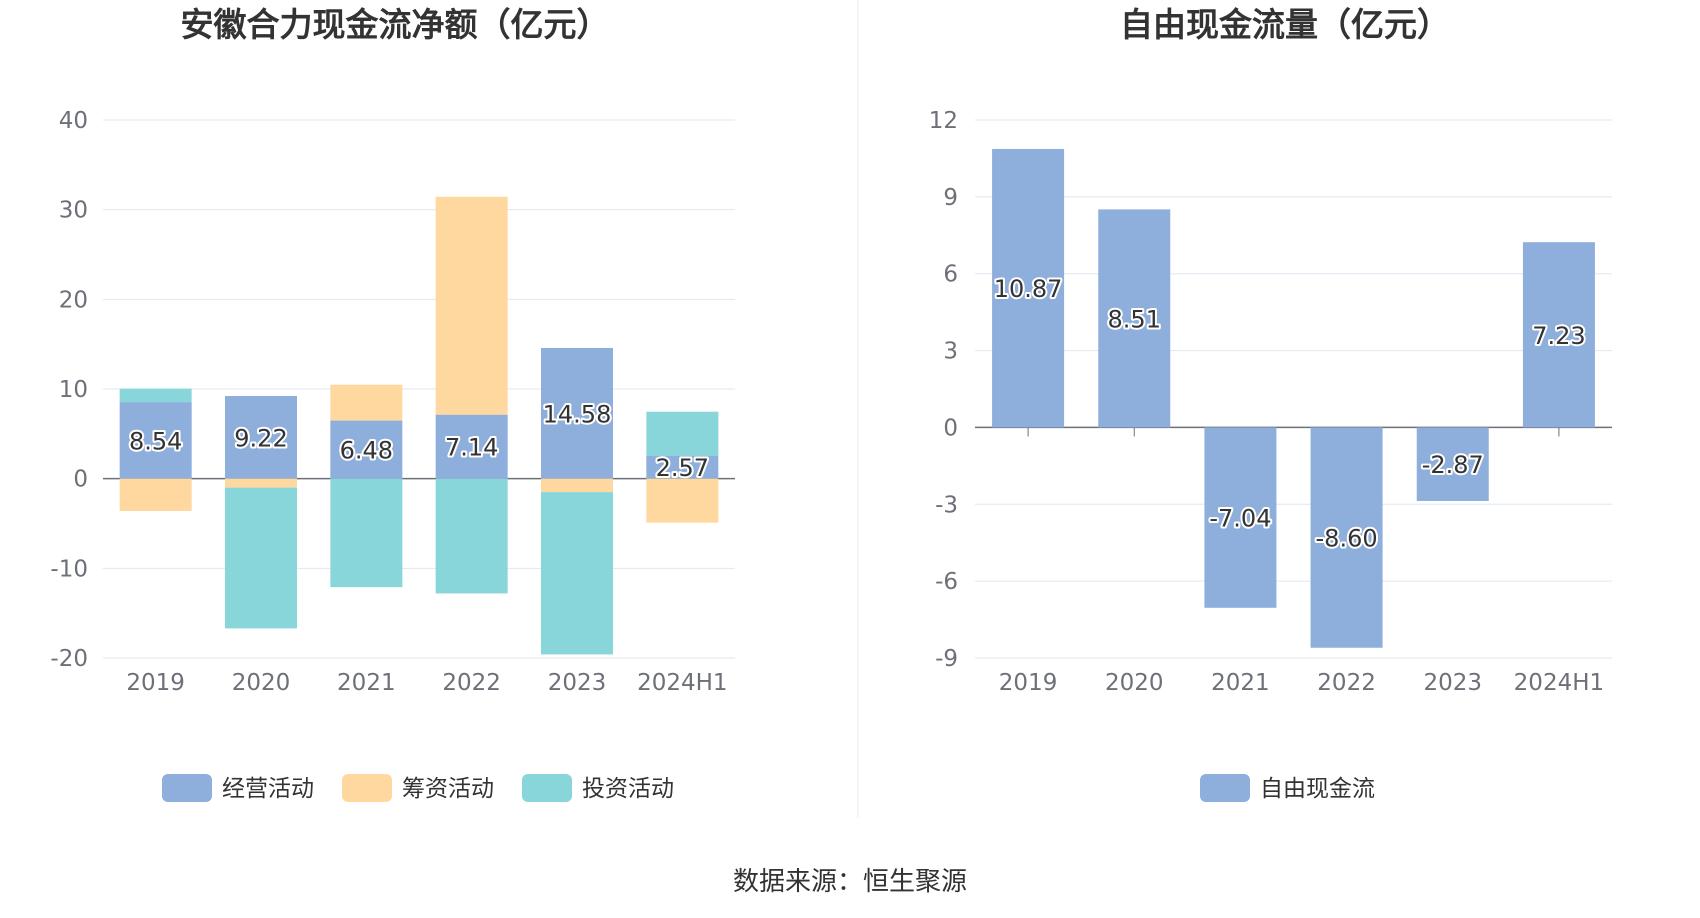 This screenshot has height=918, width=1700. What do you see at coordinates (1317, 789) in the screenshot?
I see `right-legend-label: 自由现金流` at bounding box center [1317, 789].